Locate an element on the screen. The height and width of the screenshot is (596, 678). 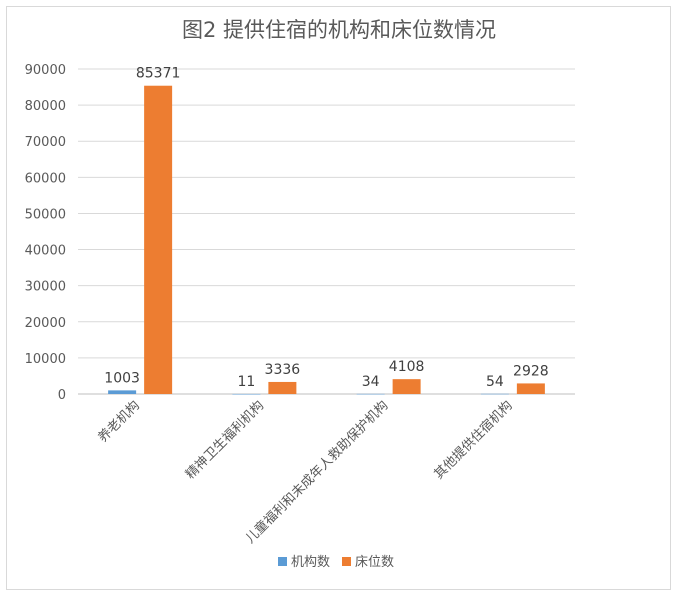
data-label: 54 is located at coordinates (495, 382).